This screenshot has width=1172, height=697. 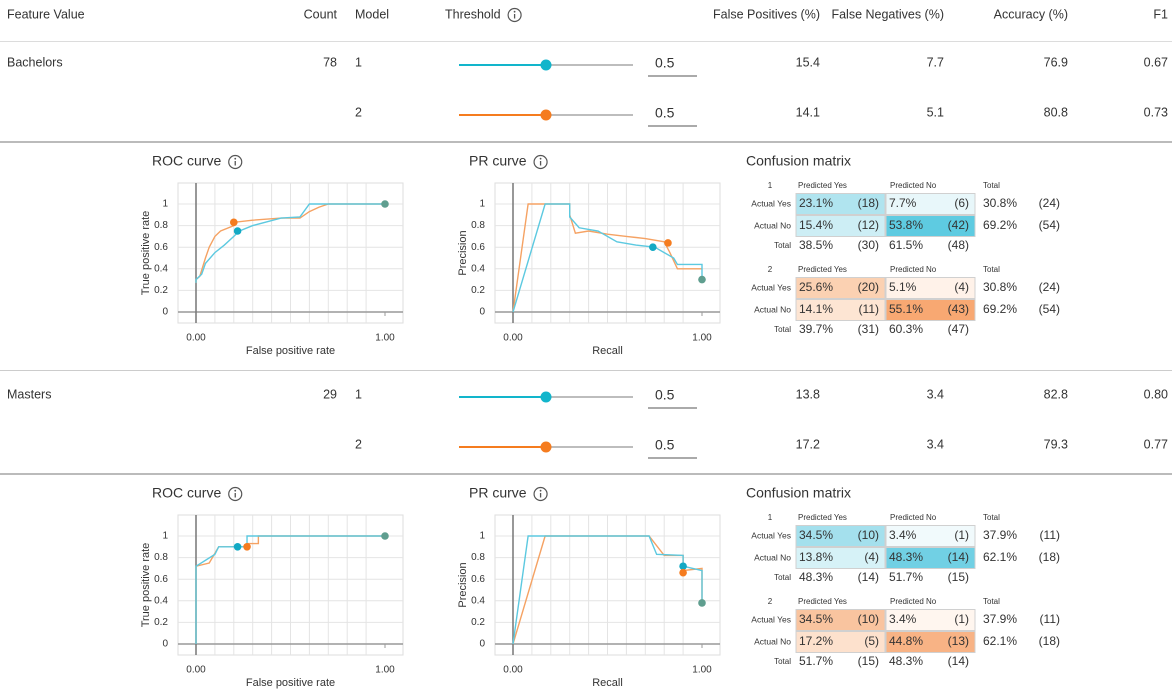 I want to click on header-feature: Feature Value, so click(x=46, y=14).